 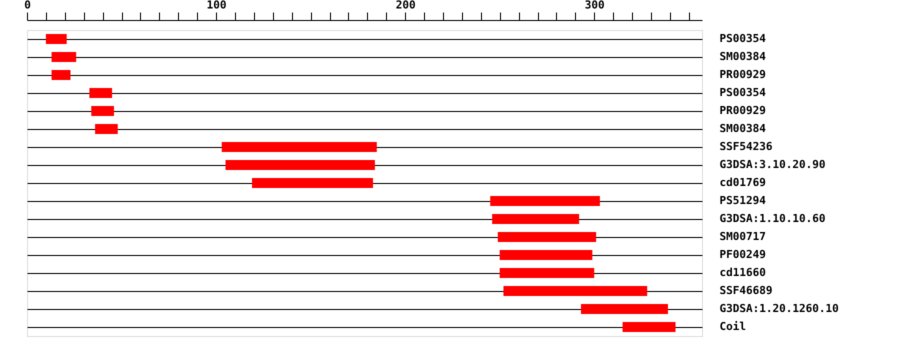 I want to click on y-tick-label: G3DSA:3.10.20.90, so click(x=773, y=164).